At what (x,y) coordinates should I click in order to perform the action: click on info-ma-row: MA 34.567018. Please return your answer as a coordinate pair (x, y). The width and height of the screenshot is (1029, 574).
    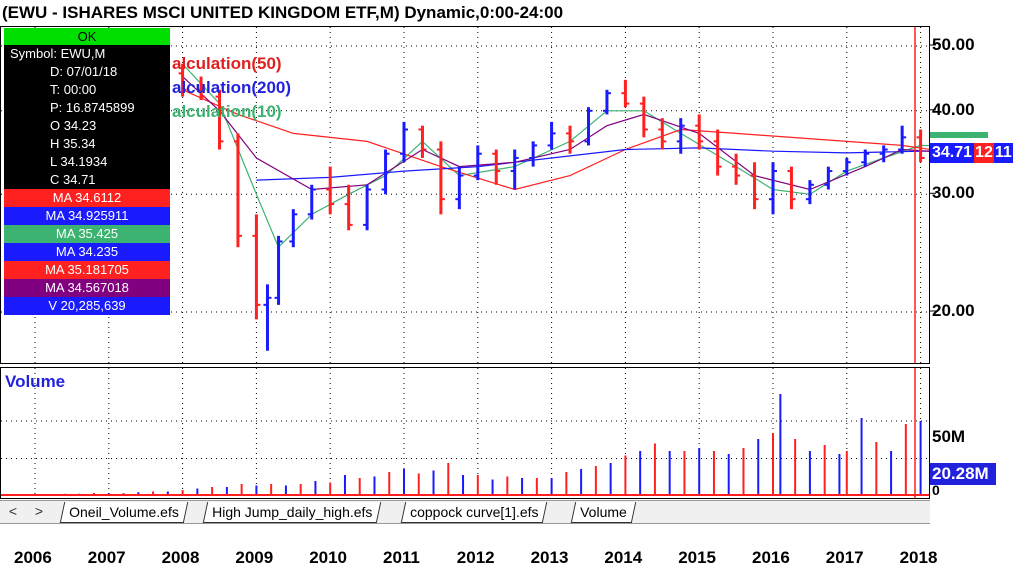
    Looking at the image, I should click on (87, 288).